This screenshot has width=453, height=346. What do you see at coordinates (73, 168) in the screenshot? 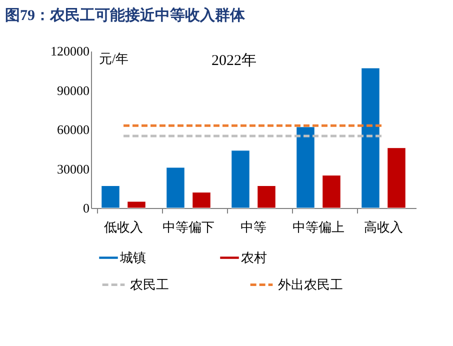
I see `y-tick-label: 30000` at bounding box center [73, 168].